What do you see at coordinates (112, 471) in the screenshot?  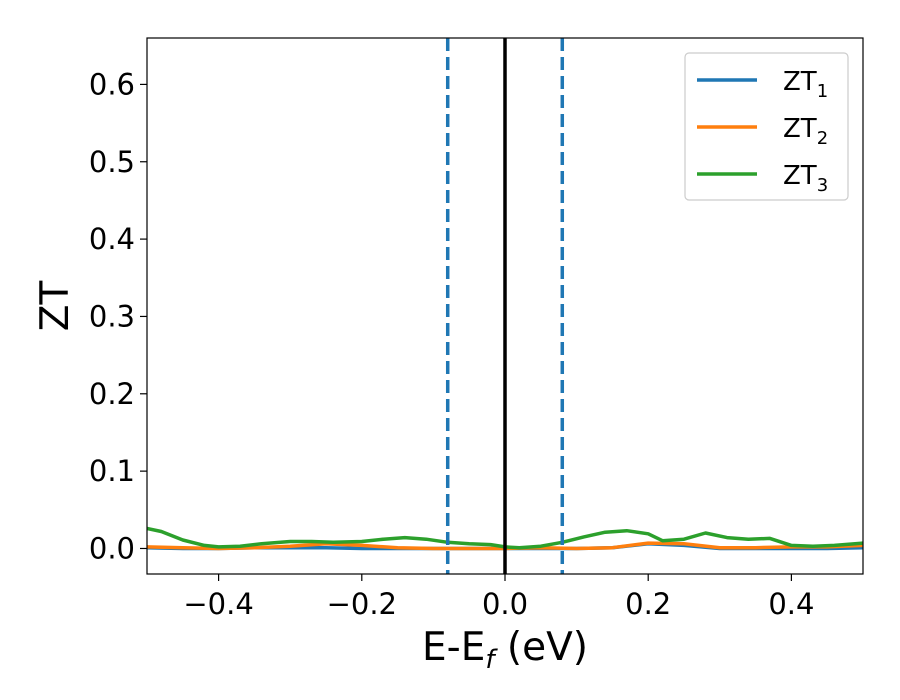 I see `y-tick-label: 0.1` at bounding box center [112, 471].